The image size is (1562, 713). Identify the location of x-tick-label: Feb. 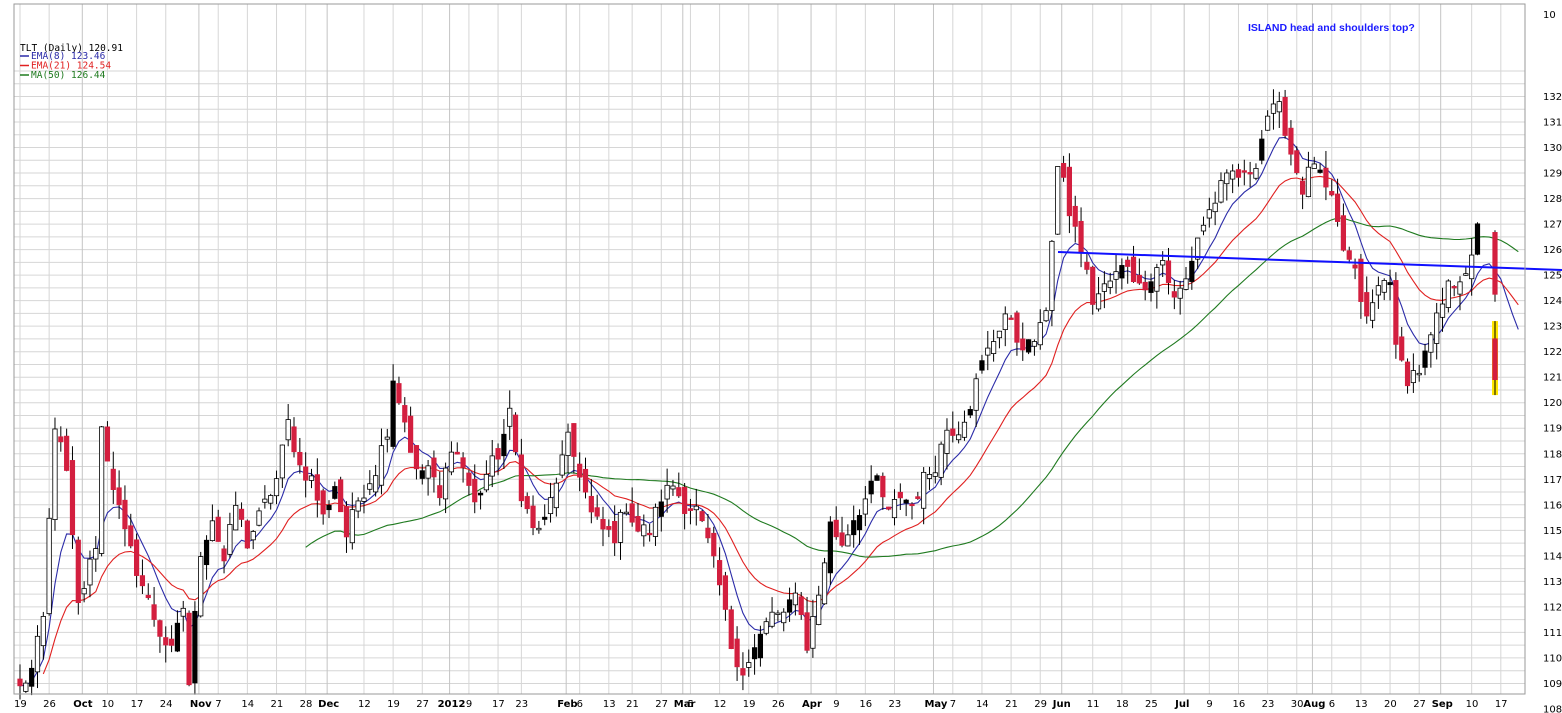
(567, 704).